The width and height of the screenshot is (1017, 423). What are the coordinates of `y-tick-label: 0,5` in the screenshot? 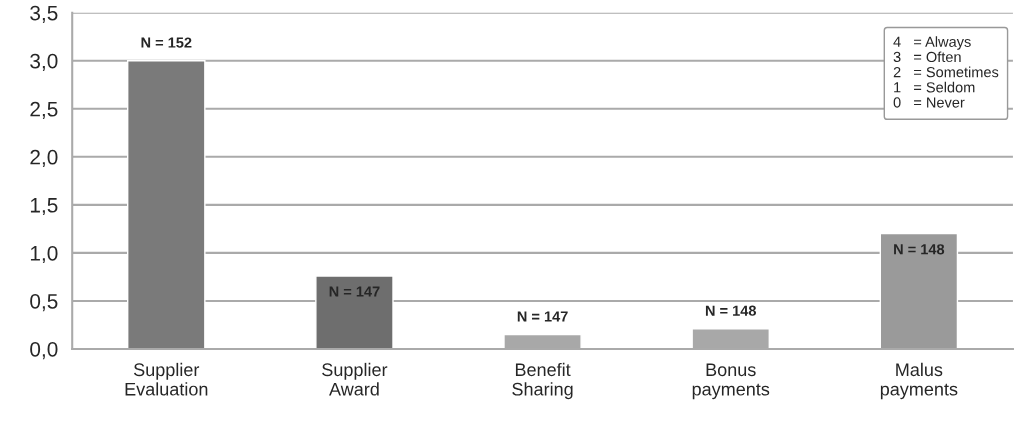 It's located at (44, 302).